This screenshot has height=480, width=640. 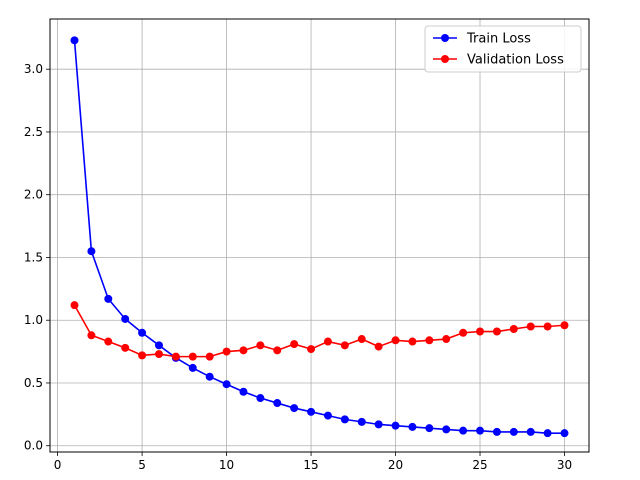 I want to click on y-tick-label: 2.5, so click(x=33, y=132).